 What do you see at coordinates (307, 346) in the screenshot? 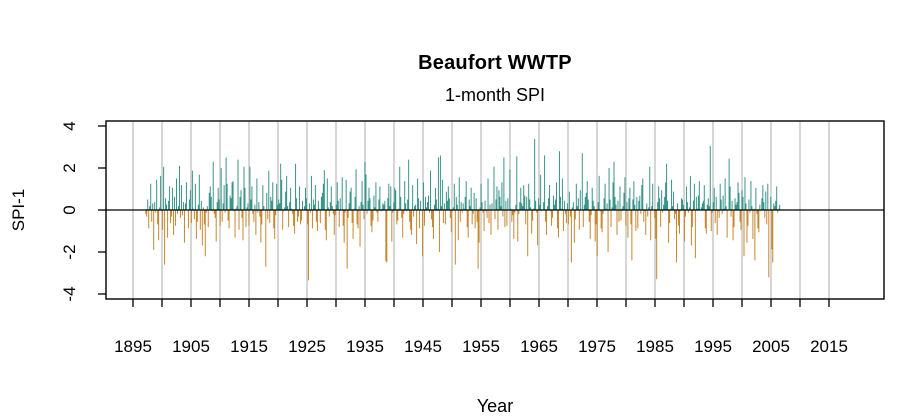
I see `x-tick-label-1925: 1925` at bounding box center [307, 346].